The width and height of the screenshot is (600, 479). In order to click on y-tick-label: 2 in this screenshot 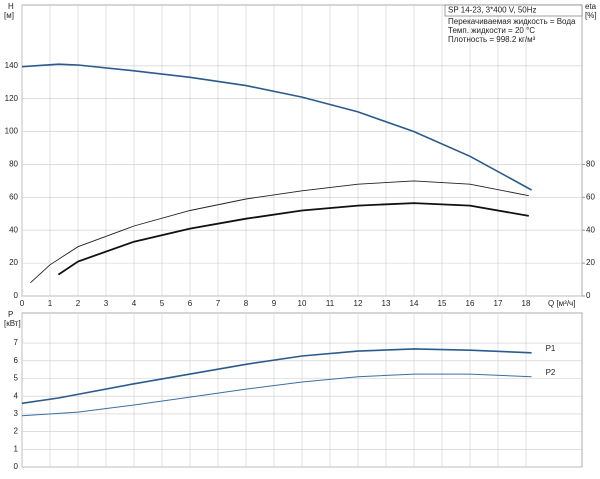, I will do `click(16, 431)`.